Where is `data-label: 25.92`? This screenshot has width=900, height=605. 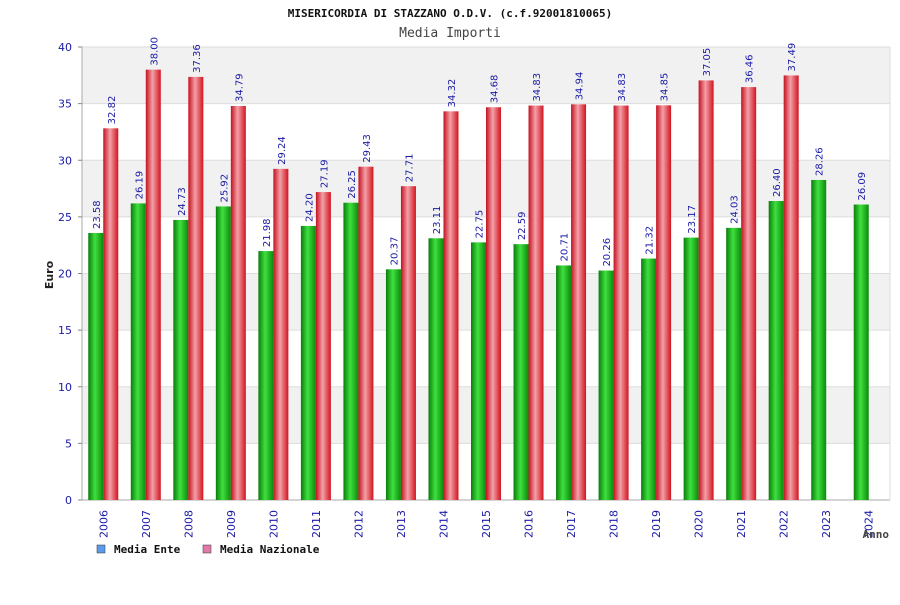 data-label: 25.92 is located at coordinates (224, 188).